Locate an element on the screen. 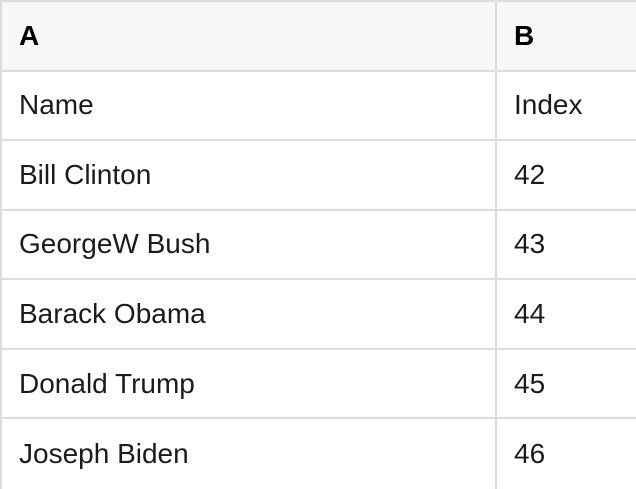 The height and width of the screenshot is (489, 636). cell-b3: 43 is located at coordinates (566, 246).